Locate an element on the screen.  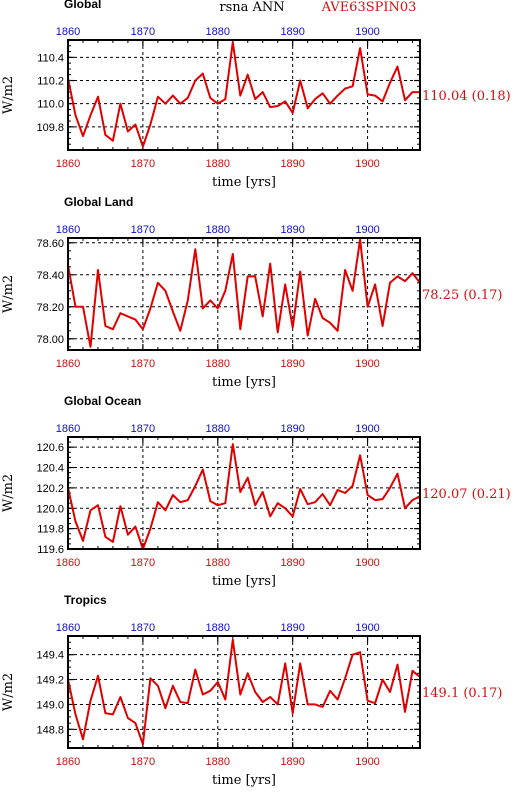
panel-title: Global Ocean is located at coordinates (102, 401).